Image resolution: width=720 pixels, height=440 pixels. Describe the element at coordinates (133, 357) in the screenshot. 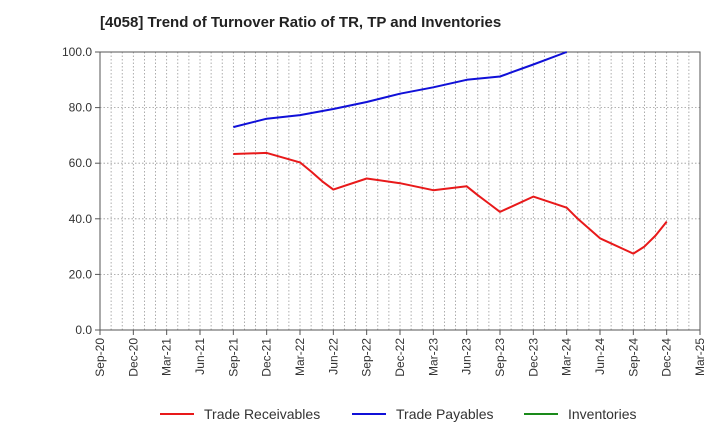

I see `x-tick-label: Dec-20` at that location.